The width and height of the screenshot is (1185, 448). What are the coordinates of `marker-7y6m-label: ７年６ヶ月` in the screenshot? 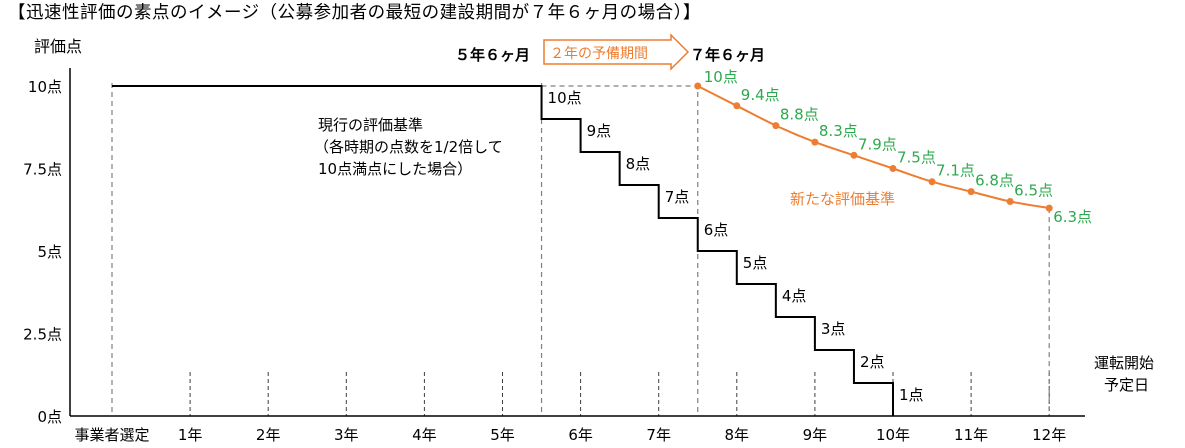 It's located at (727, 55).